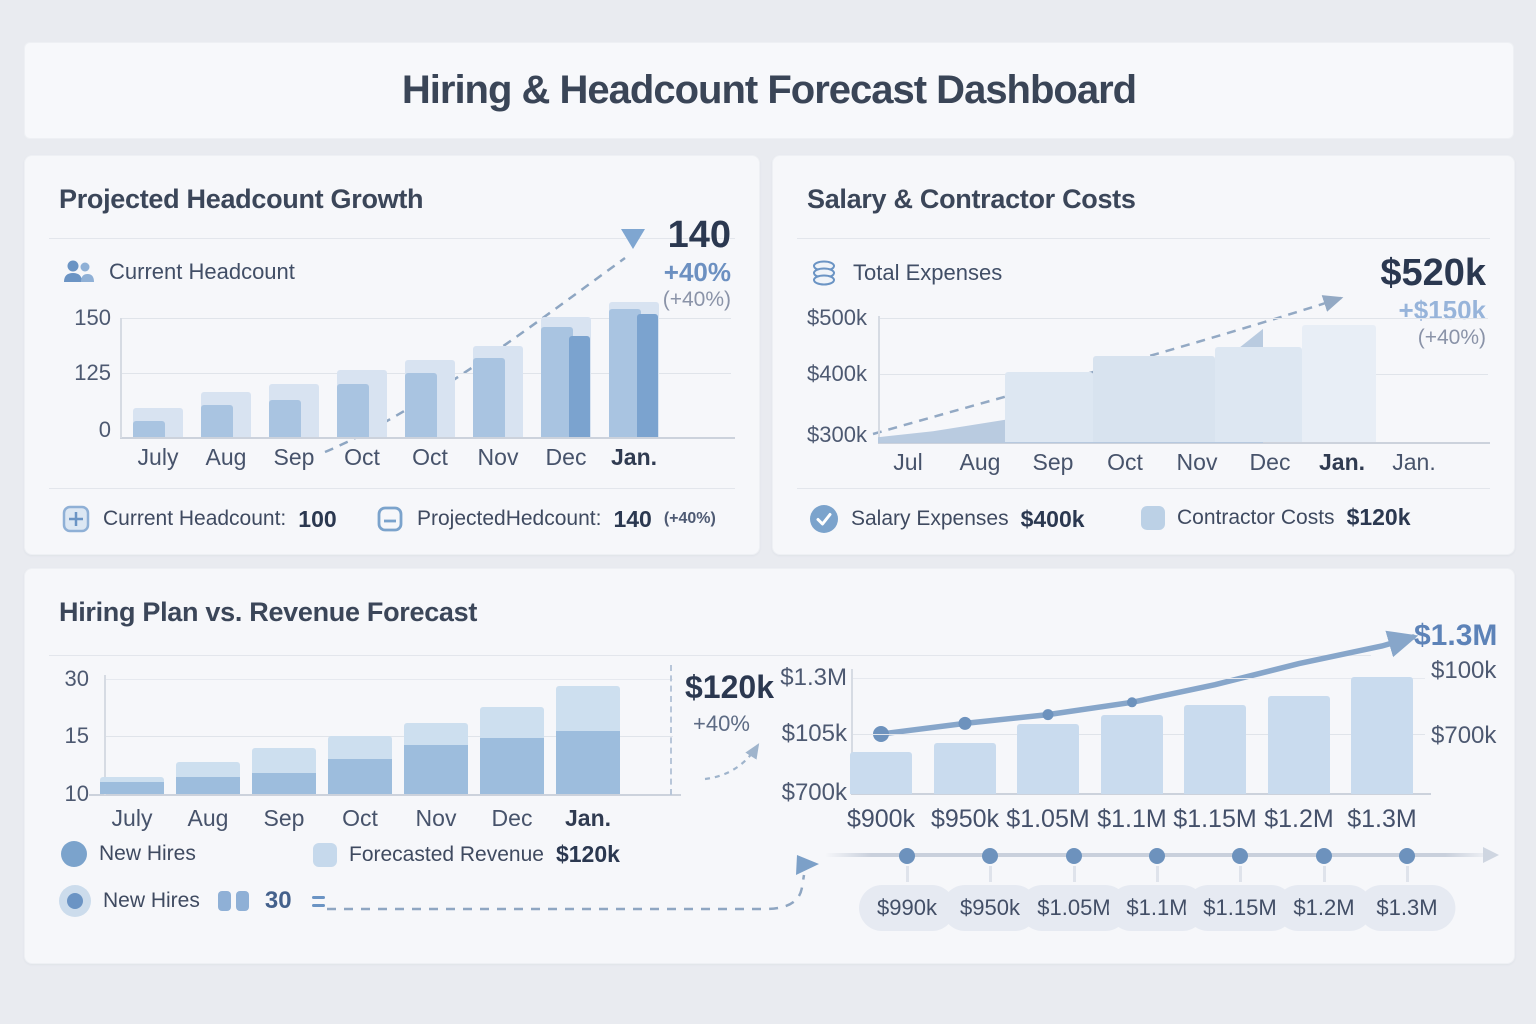  What do you see at coordinates (1074, 908) in the screenshot?
I see `timeline-value-bubble: $1.05M` at bounding box center [1074, 908].